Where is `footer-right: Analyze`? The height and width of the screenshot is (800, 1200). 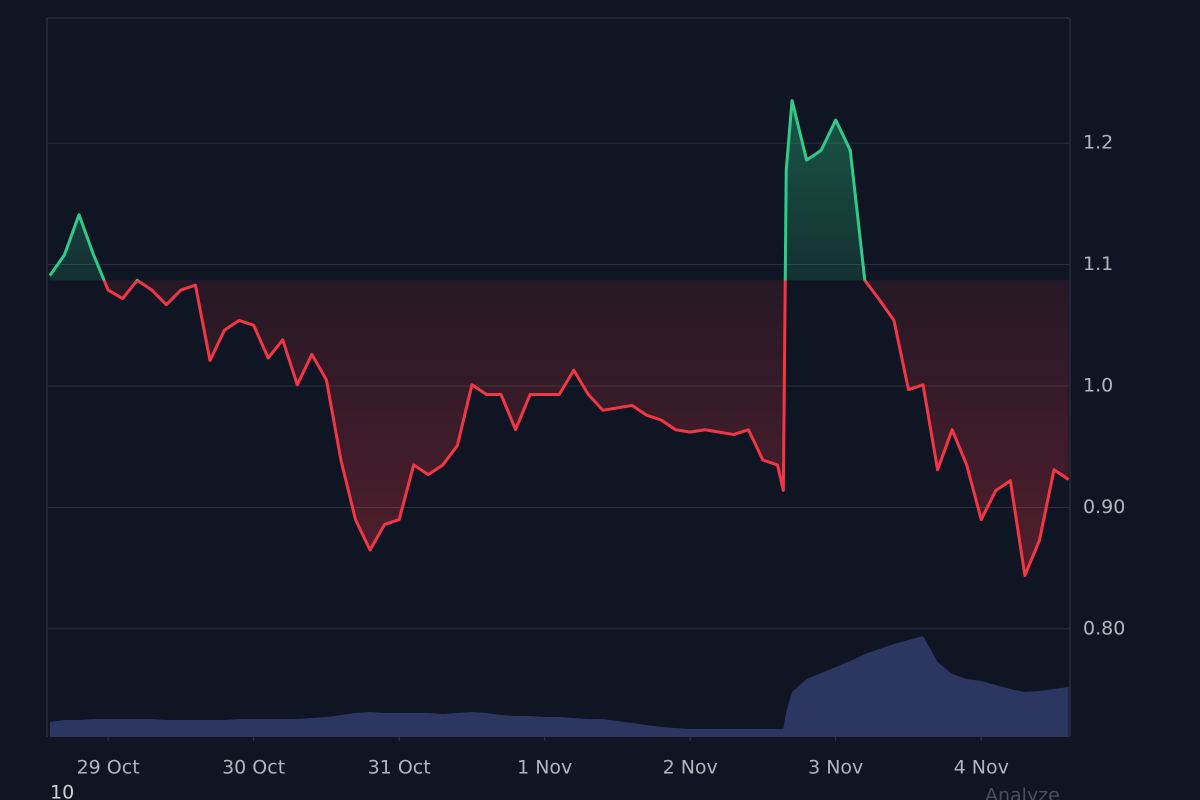 footer-right: Analyze is located at coordinates (1022, 792).